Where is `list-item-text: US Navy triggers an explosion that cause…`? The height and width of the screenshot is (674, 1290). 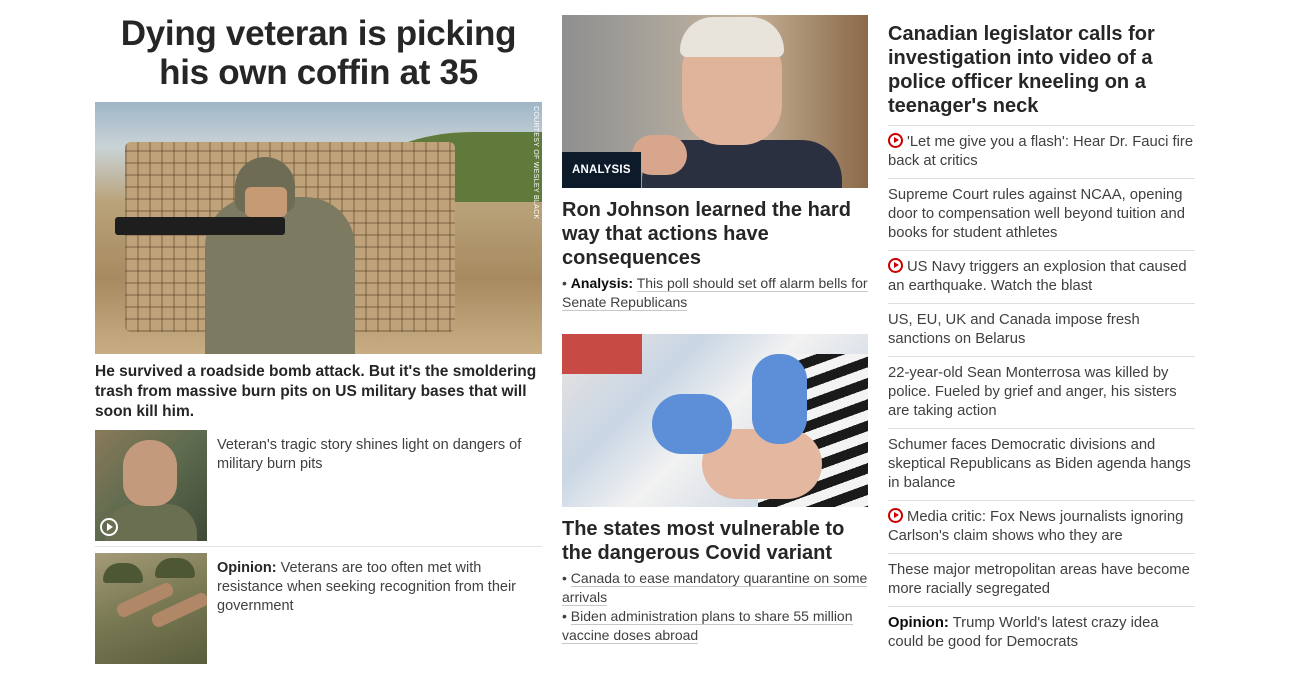 list-item-text: US Navy triggers an explosion that cause… is located at coordinates (1037, 276).